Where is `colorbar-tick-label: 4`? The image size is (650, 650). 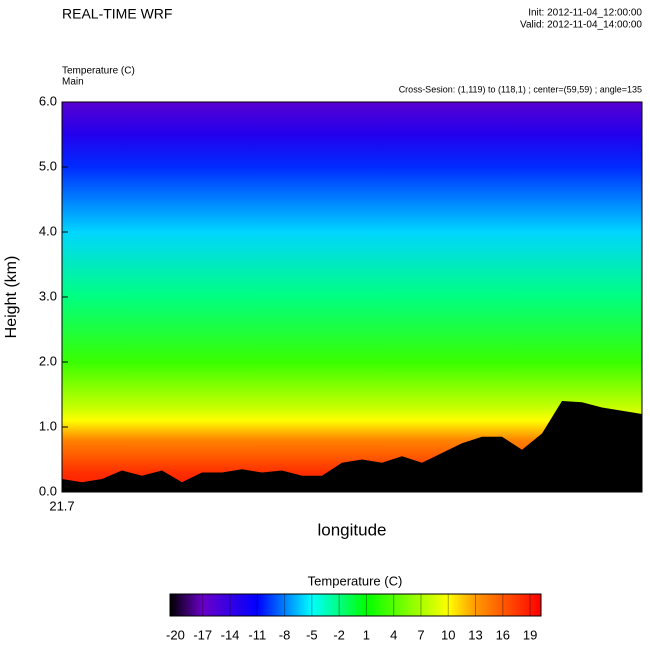 colorbar-tick-label: 4 is located at coordinates (393, 634).